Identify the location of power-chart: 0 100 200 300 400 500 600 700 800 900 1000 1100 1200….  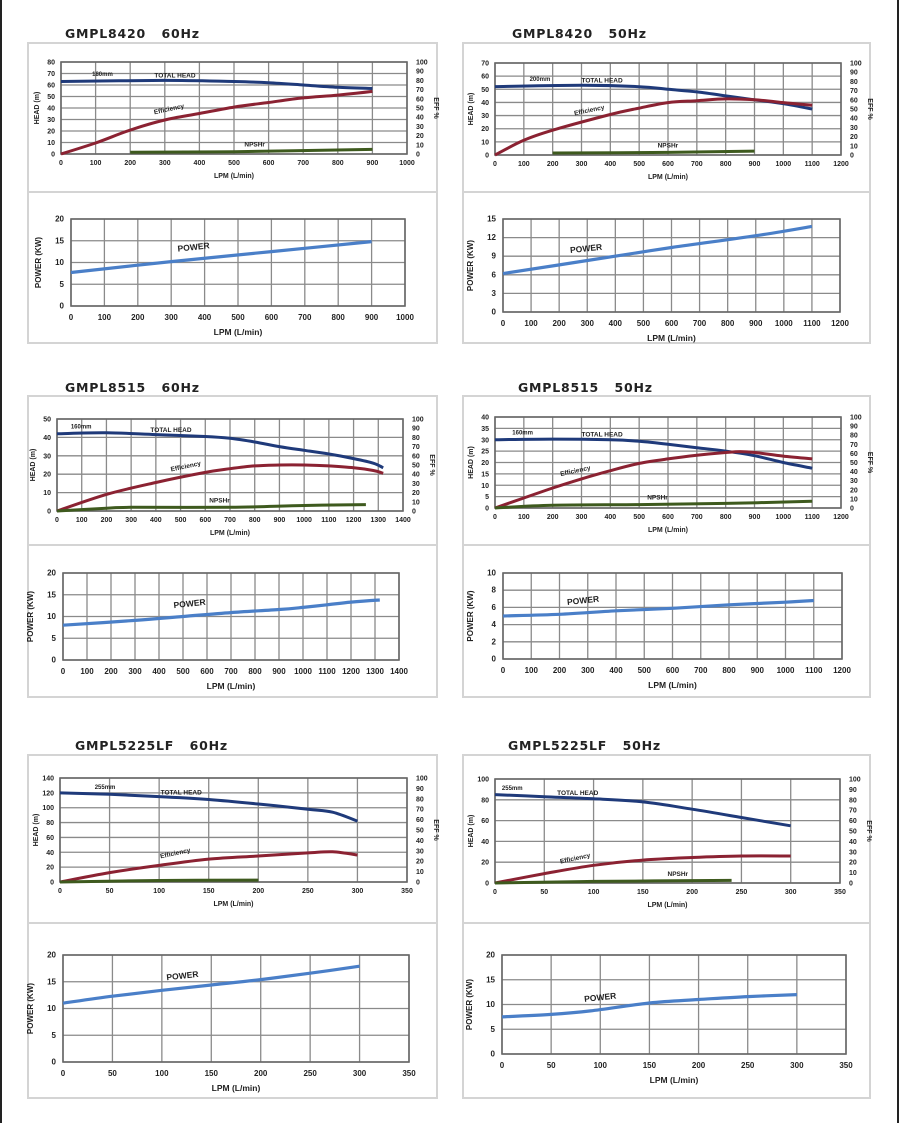
(217, 630).